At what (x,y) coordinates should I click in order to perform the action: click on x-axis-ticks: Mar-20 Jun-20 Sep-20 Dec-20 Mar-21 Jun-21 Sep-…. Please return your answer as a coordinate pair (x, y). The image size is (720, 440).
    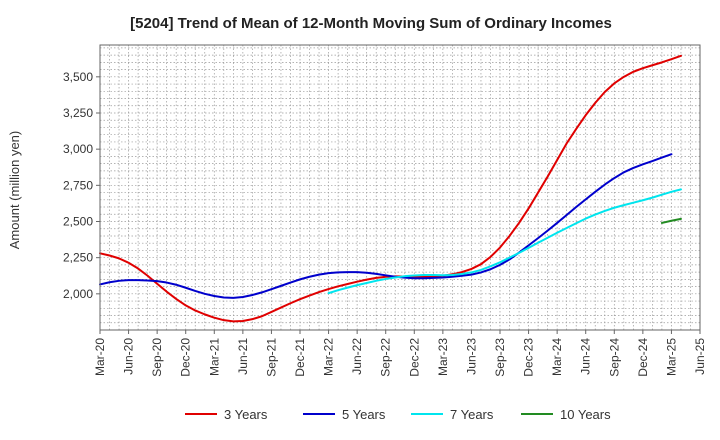
    Looking at the image, I should click on (400, 353).